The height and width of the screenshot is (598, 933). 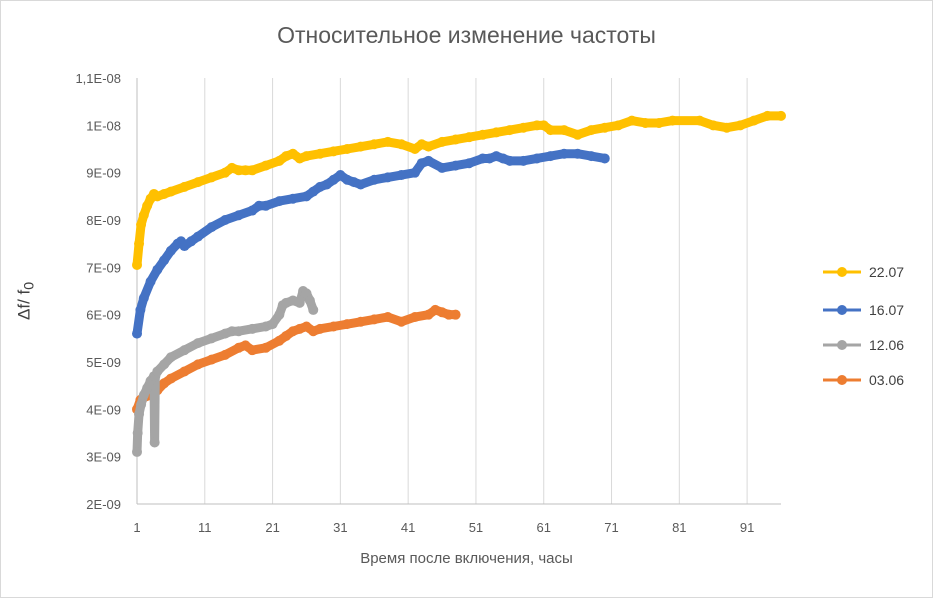 I want to click on x-tick-label: 41, so click(x=408, y=527).